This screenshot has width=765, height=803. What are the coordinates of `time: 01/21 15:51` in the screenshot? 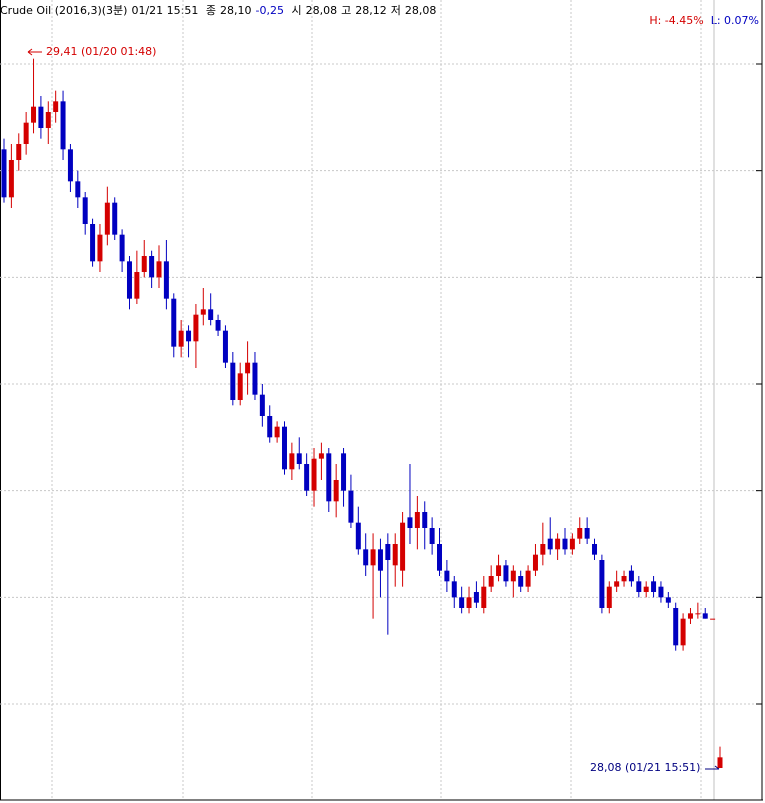 It's located at (165, 10).